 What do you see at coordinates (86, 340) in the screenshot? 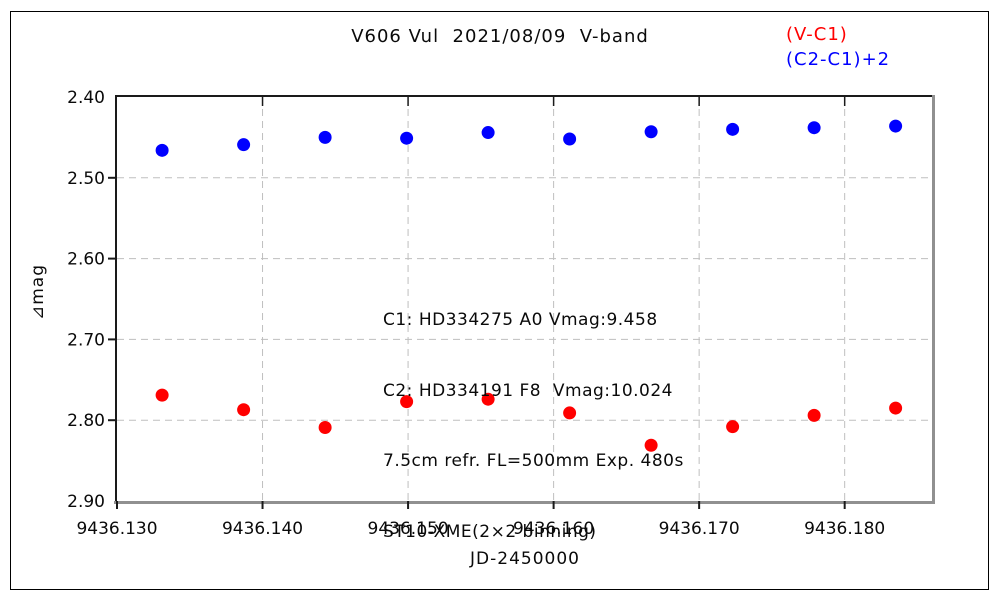
I see `y-tick-label: 2.70` at bounding box center [86, 340].